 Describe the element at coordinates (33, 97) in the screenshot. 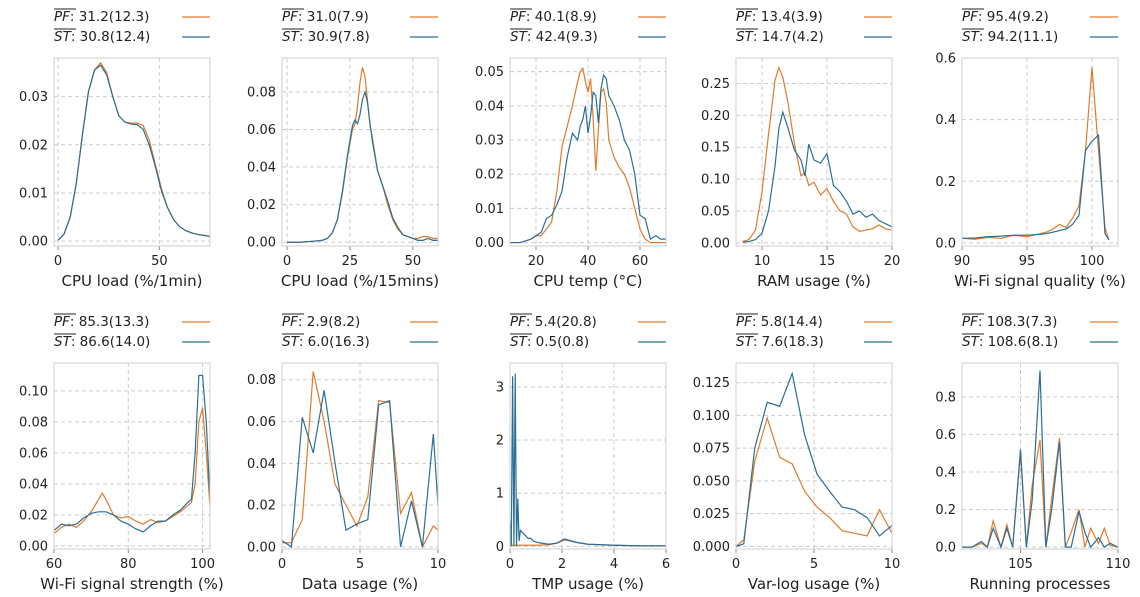

I see `y-tick-label: 0.03` at that location.